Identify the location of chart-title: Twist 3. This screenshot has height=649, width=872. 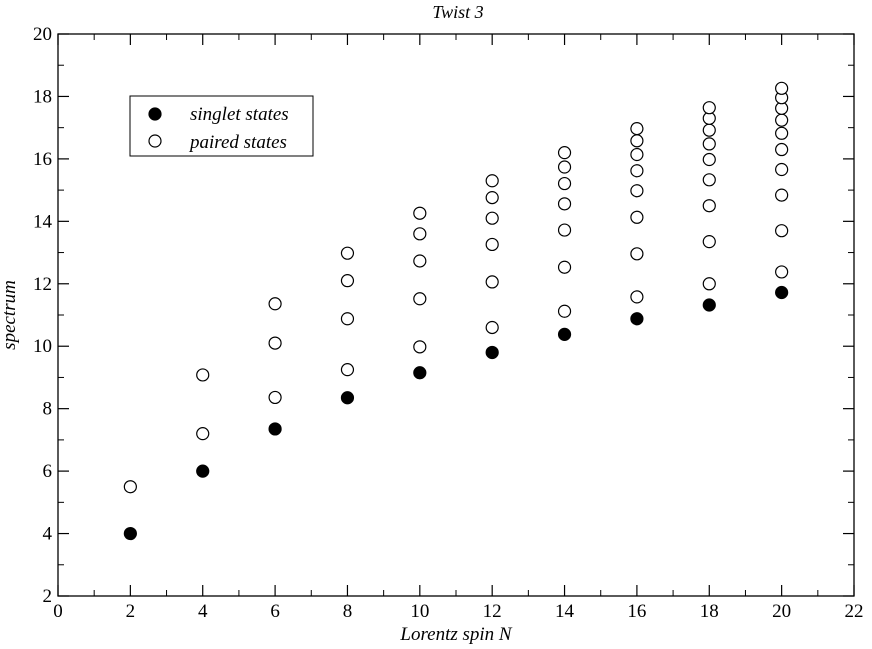
(457, 12).